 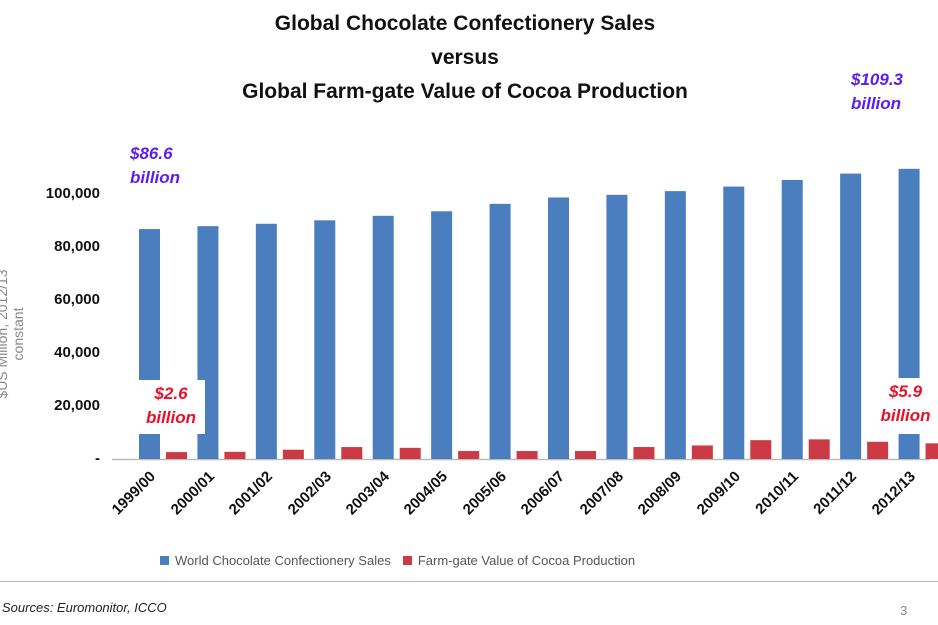 I want to click on sales-bar-2011/12, so click(x=851, y=316).